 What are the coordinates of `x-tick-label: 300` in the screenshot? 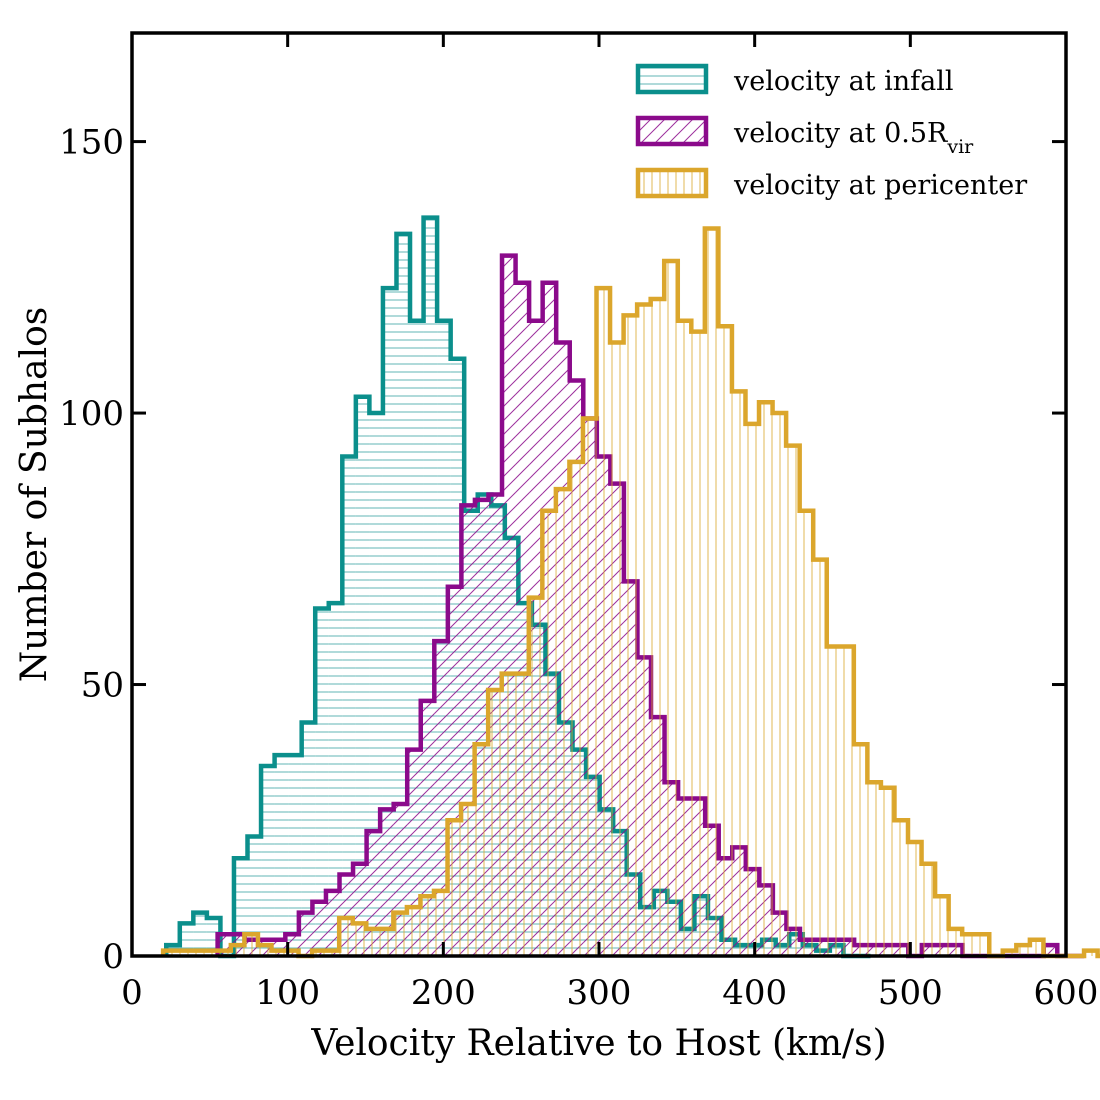 It's located at (599, 993).